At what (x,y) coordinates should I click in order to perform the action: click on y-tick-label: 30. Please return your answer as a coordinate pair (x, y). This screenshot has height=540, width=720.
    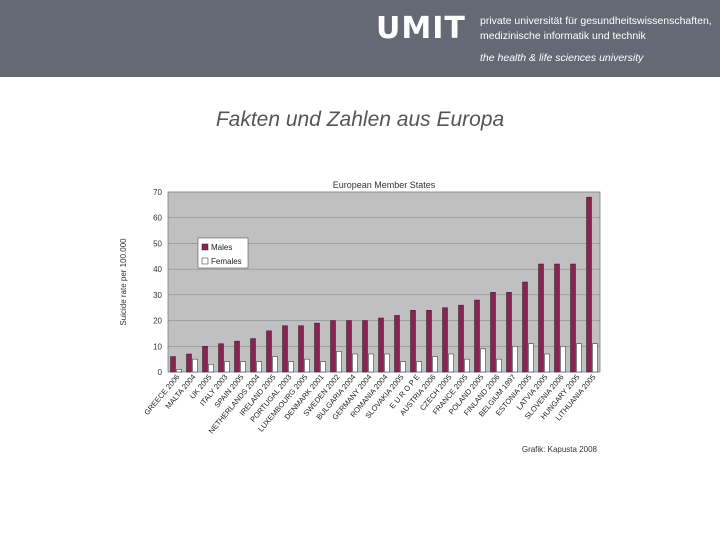
    Looking at the image, I should click on (157, 295).